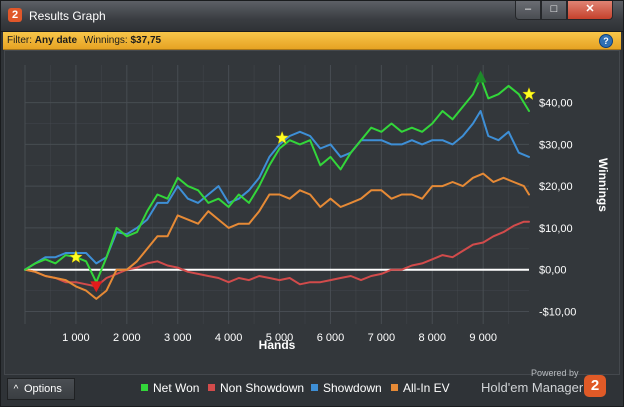 This screenshot has width=624, height=407. Describe the element at coordinates (229, 338) in the screenshot. I see `x-tick-label: 4 000` at that location.